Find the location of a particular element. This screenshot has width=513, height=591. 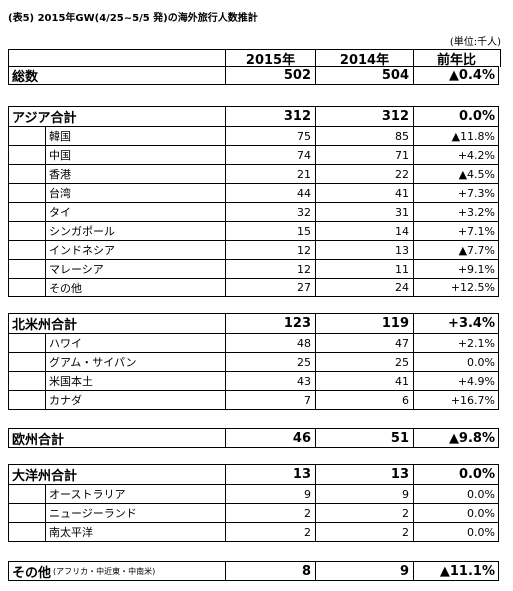

asia-total-name: アジア合計 is located at coordinates (44, 118).